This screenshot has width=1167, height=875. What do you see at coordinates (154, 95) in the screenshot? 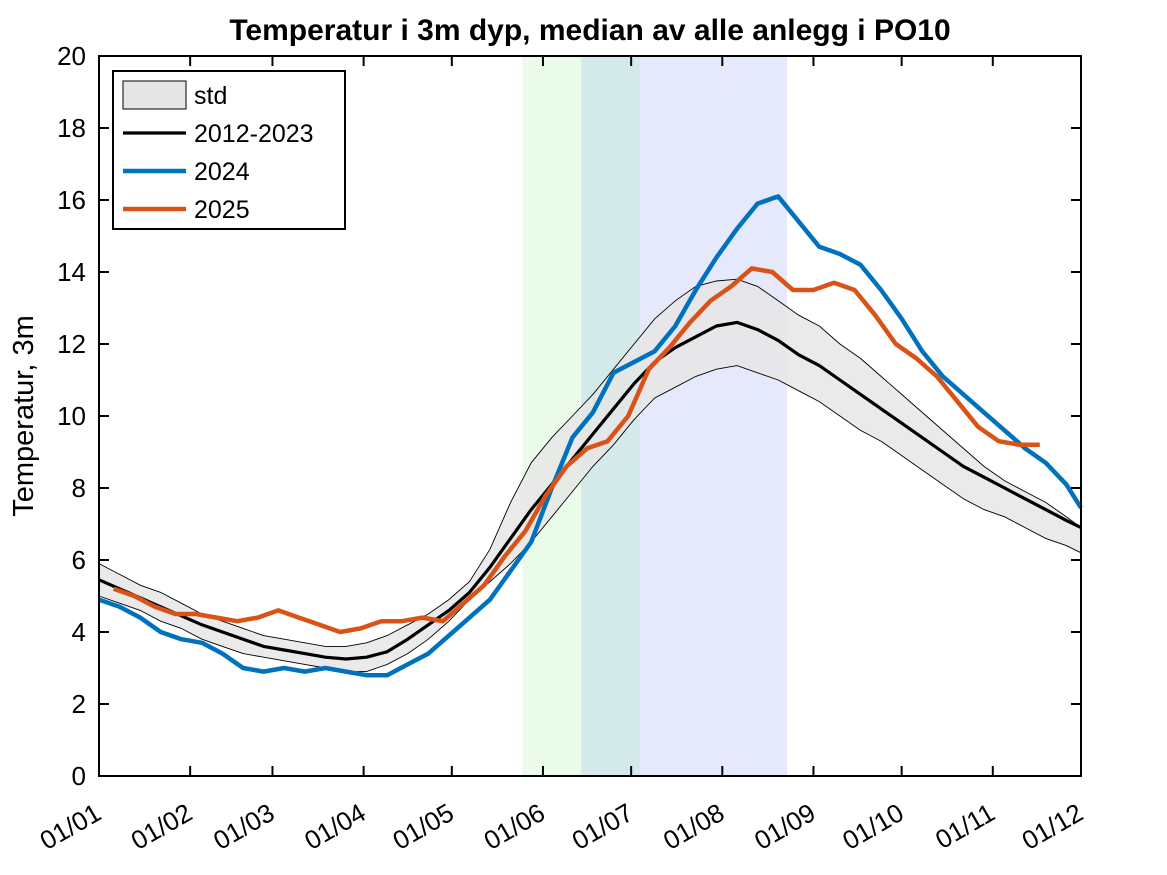
I see `legend-swatch-std` at bounding box center [154, 95].